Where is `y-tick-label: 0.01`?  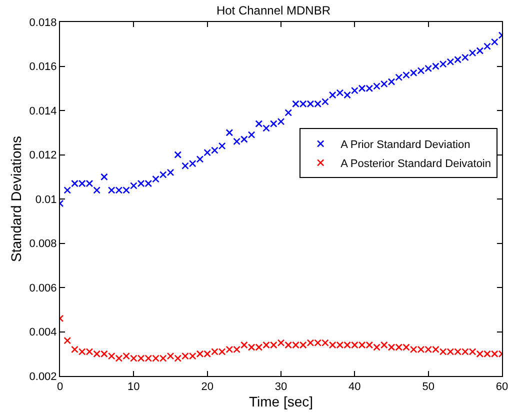 y-tick-label: 0.01 is located at coordinates (46, 200).